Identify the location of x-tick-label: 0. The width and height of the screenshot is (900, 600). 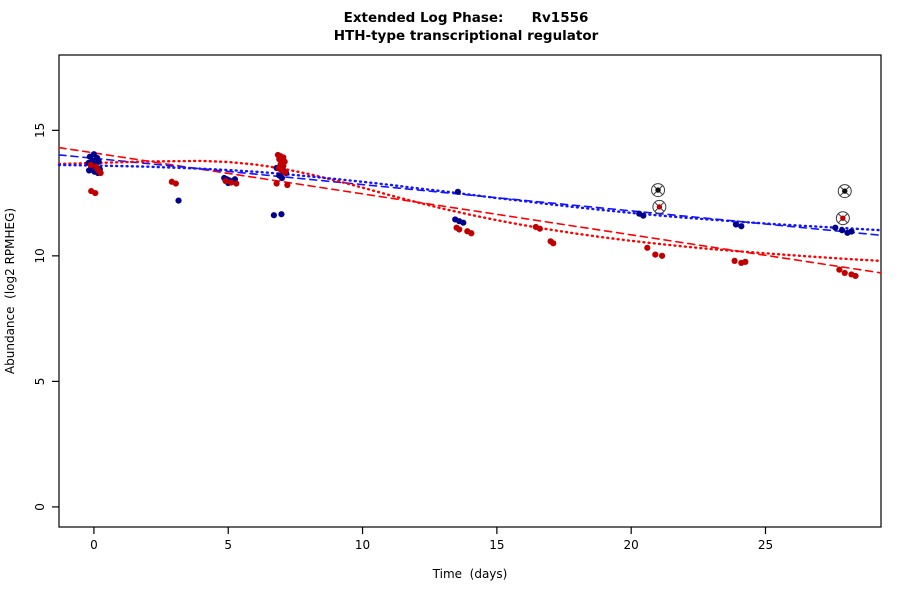
(94, 545).